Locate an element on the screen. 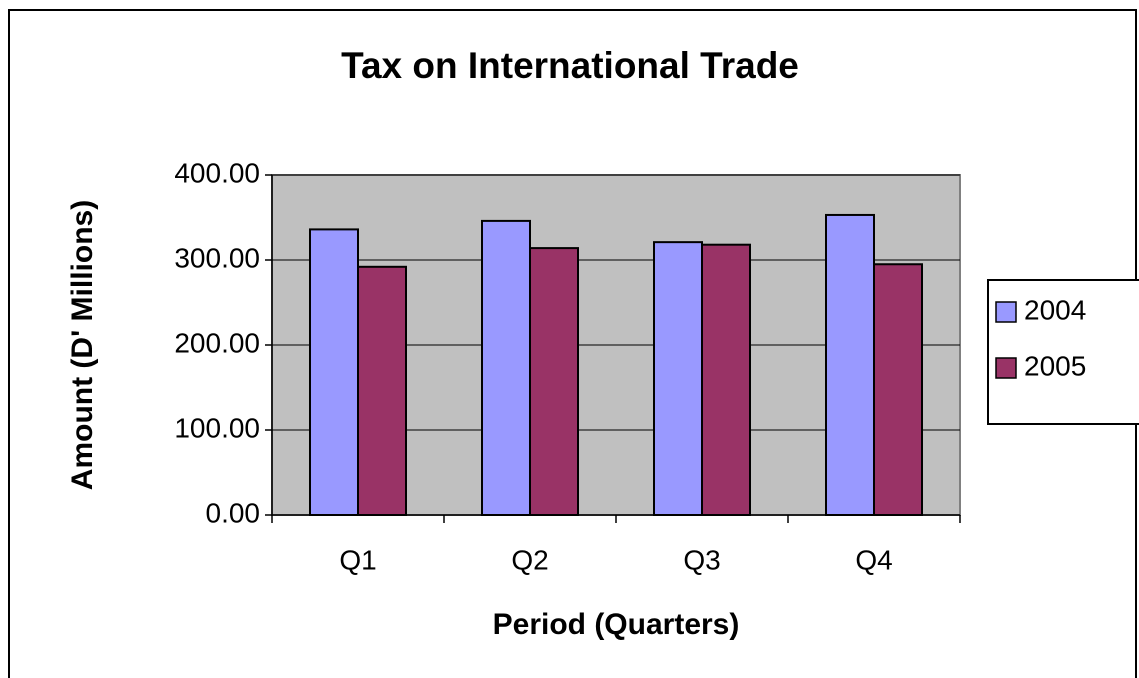  chart-title: Tax on International Trade is located at coordinates (570, 65).